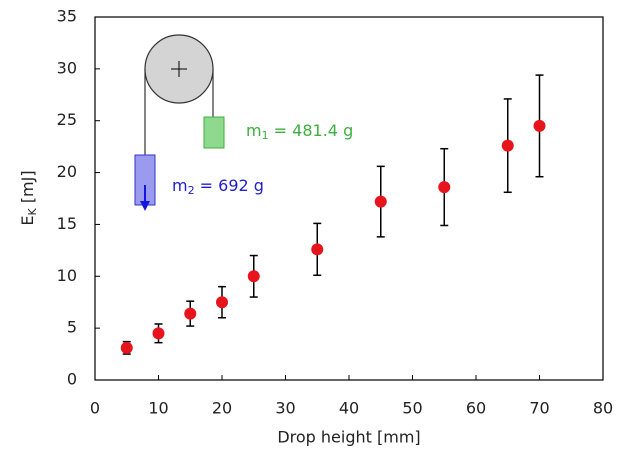  Describe the element at coordinates (67, 67) in the screenshot. I see `y-tick-label: 30` at that location.